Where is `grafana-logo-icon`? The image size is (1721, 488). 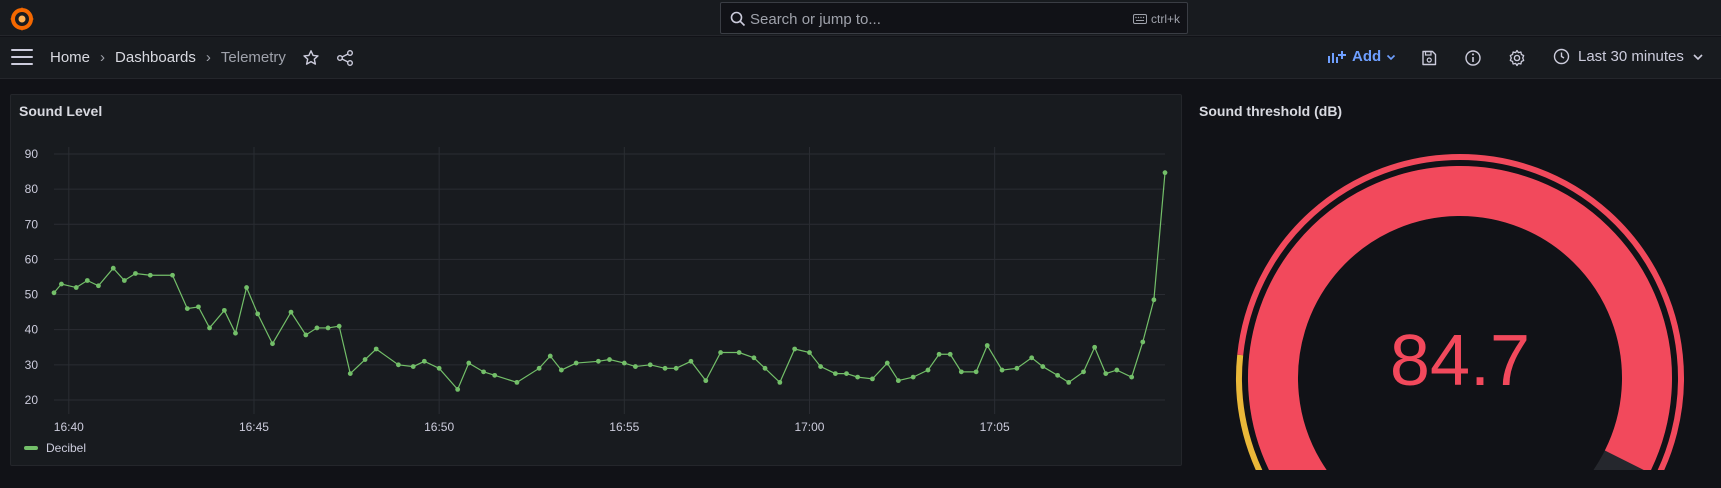 grafana-logo-icon is located at coordinates (22, 19).